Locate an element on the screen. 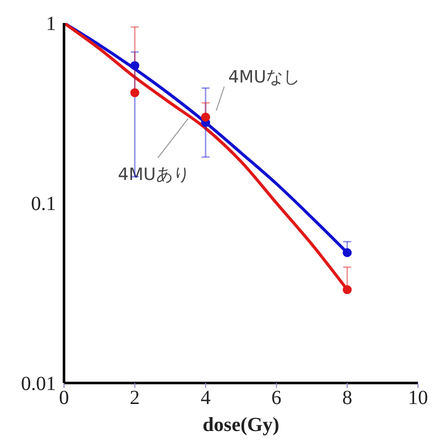 This screenshot has width=440, height=448. y-tick-label: 1 is located at coordinates (51, 24).